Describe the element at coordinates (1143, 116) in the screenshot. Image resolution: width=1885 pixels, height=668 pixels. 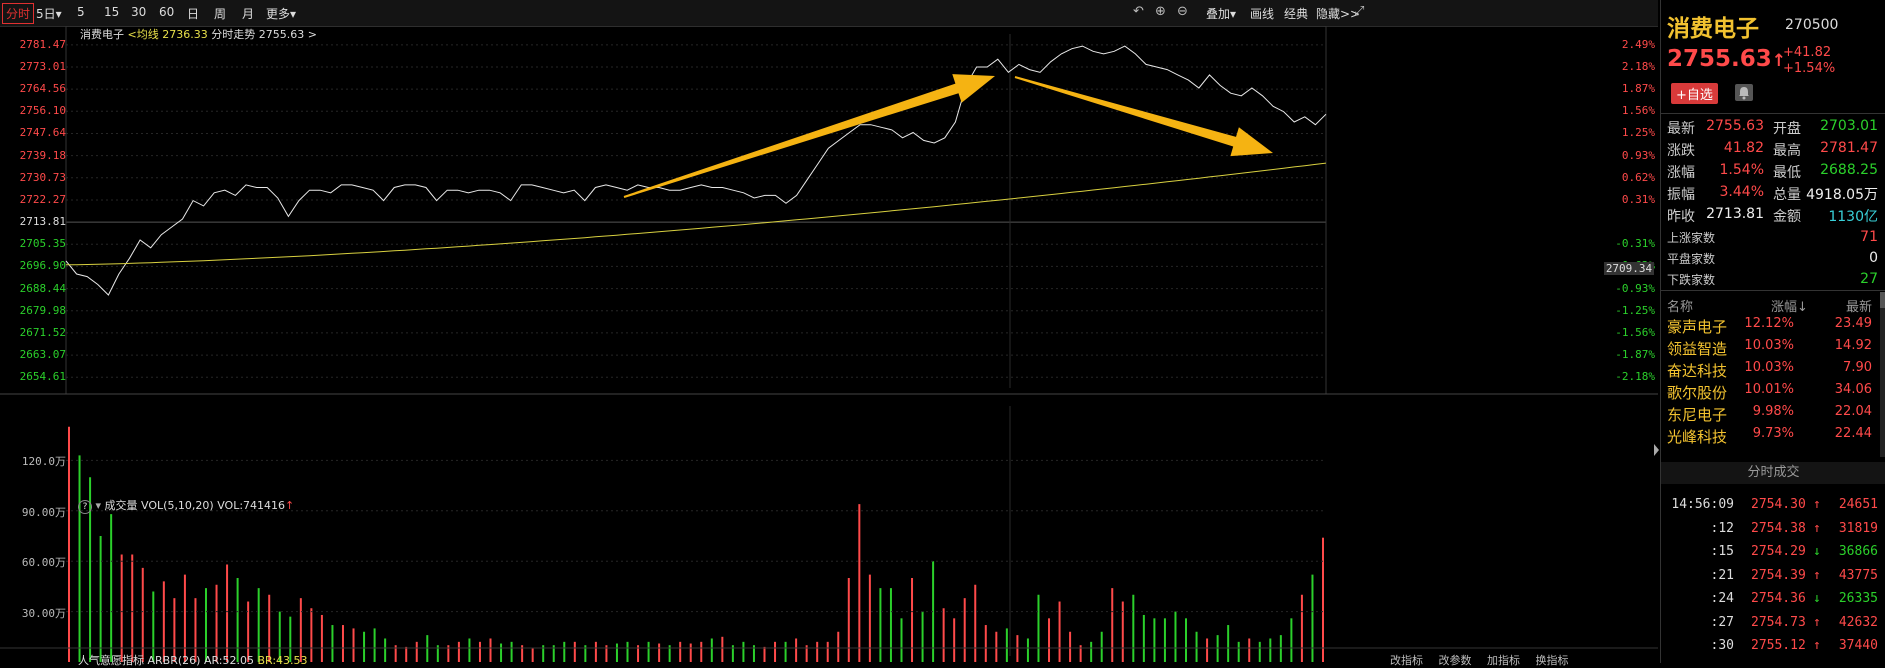
I see `down-arrow-annotation` at that location.